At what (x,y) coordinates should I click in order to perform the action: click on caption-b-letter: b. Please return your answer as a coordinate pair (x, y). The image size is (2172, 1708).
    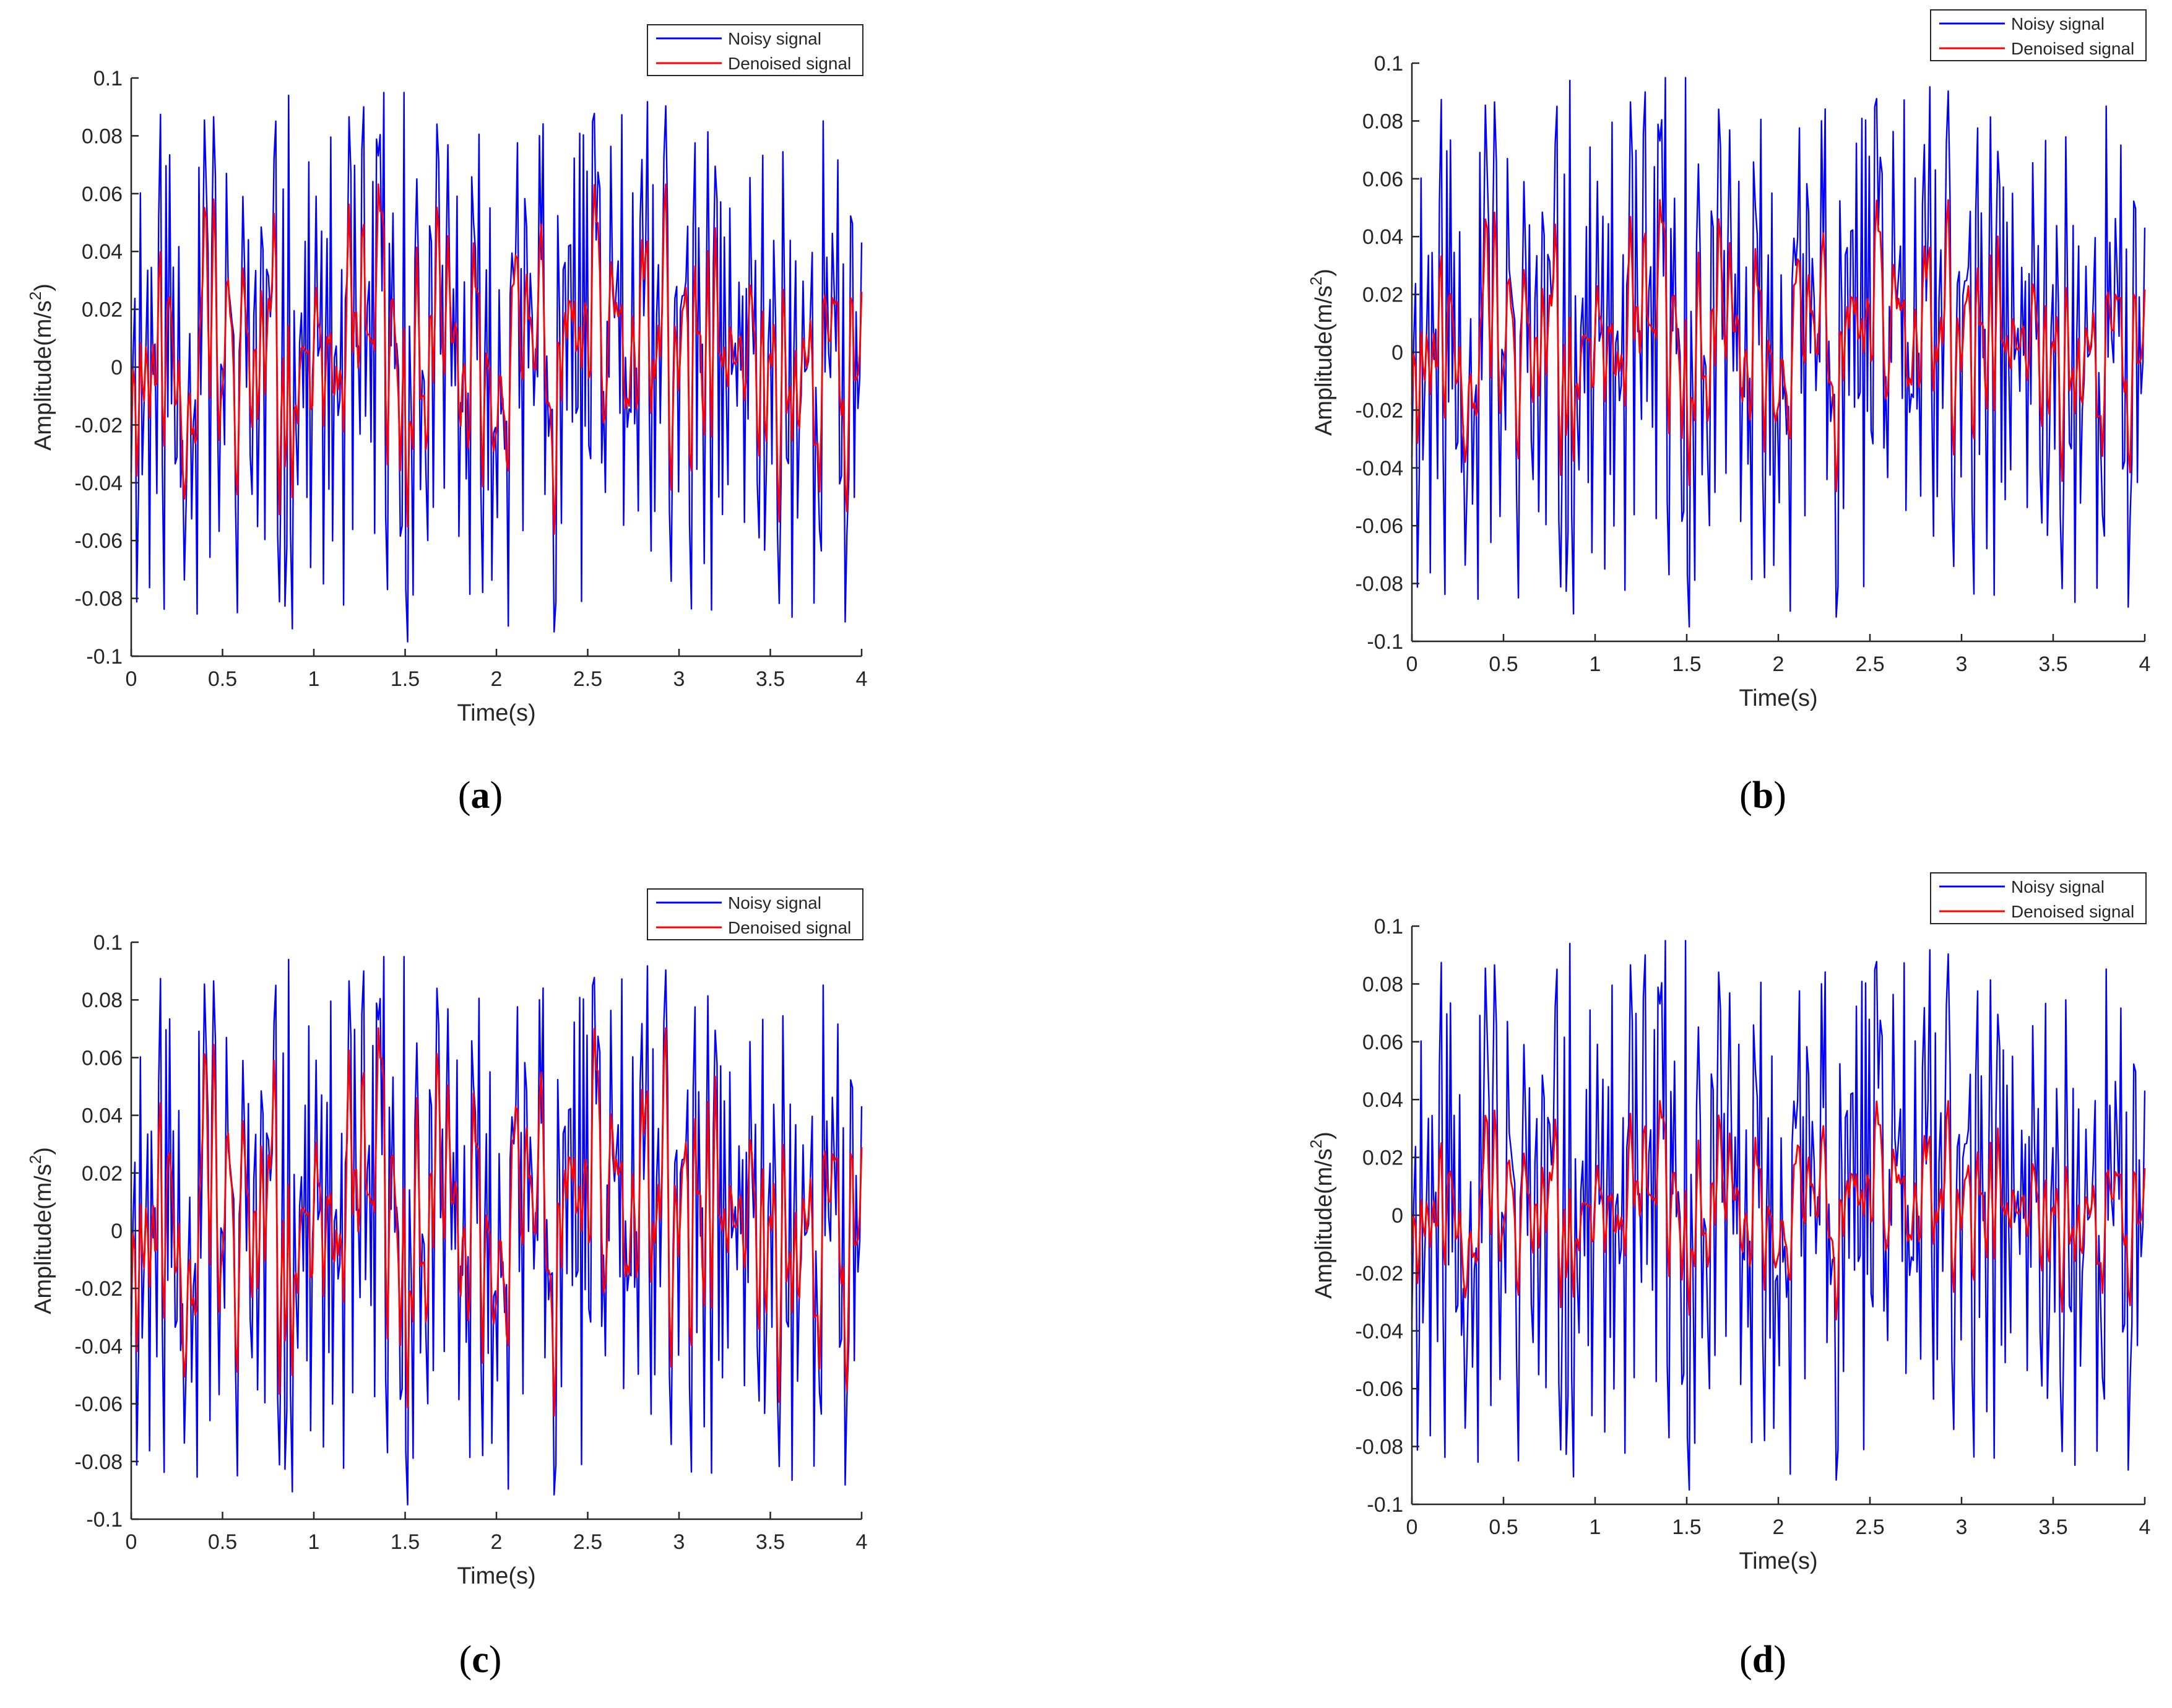
    Looking at the image, I should click on (1763, 795).